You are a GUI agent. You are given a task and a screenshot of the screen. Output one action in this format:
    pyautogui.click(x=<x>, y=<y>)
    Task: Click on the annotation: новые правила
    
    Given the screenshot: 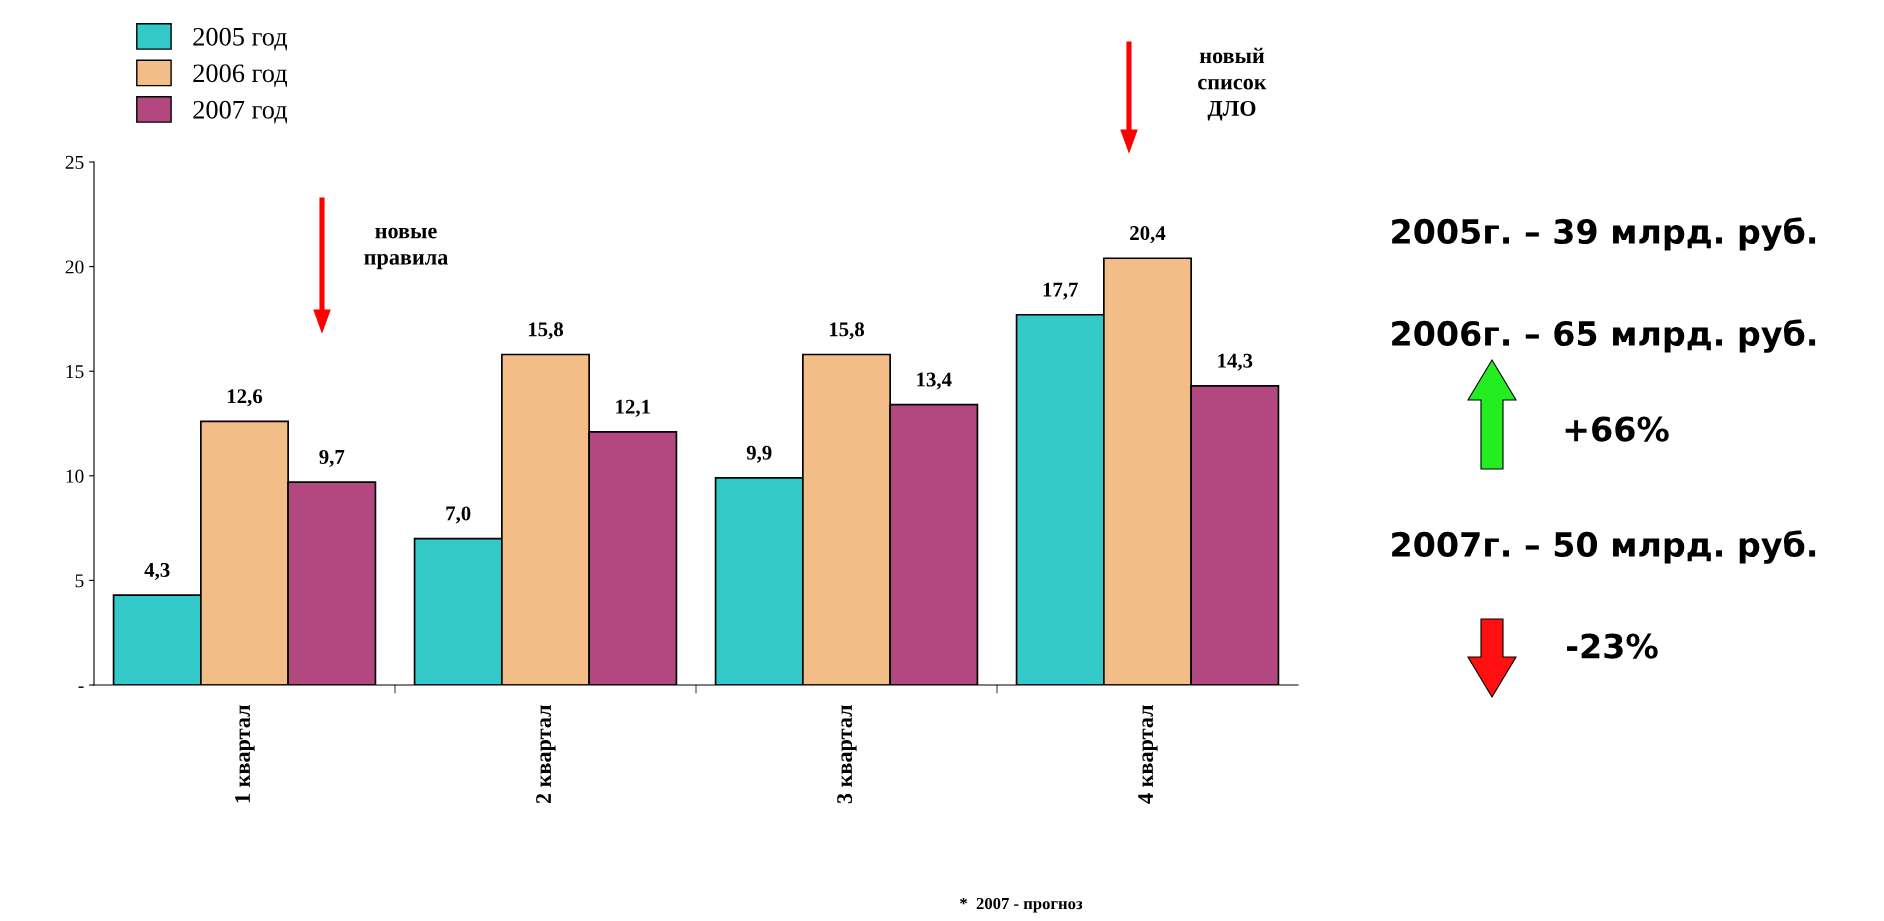 What is the action you would take?
    pyautogui.click(x=406, y=248)
    